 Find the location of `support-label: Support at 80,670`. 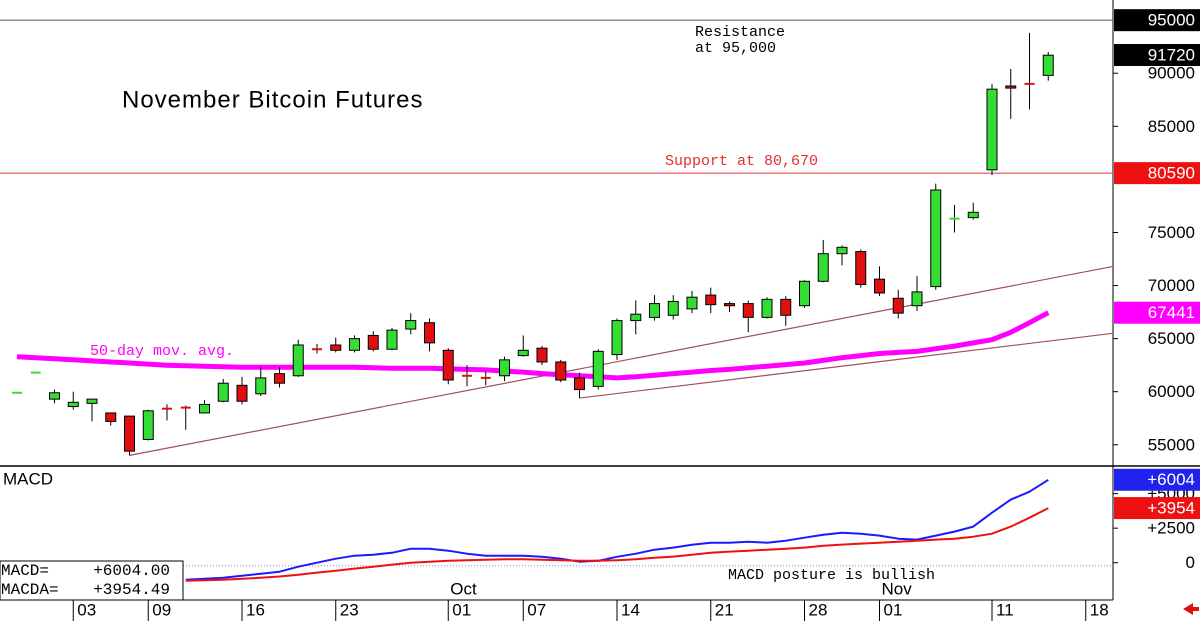

support-label: Support at 80,670 is located at coordinates (741, 161).